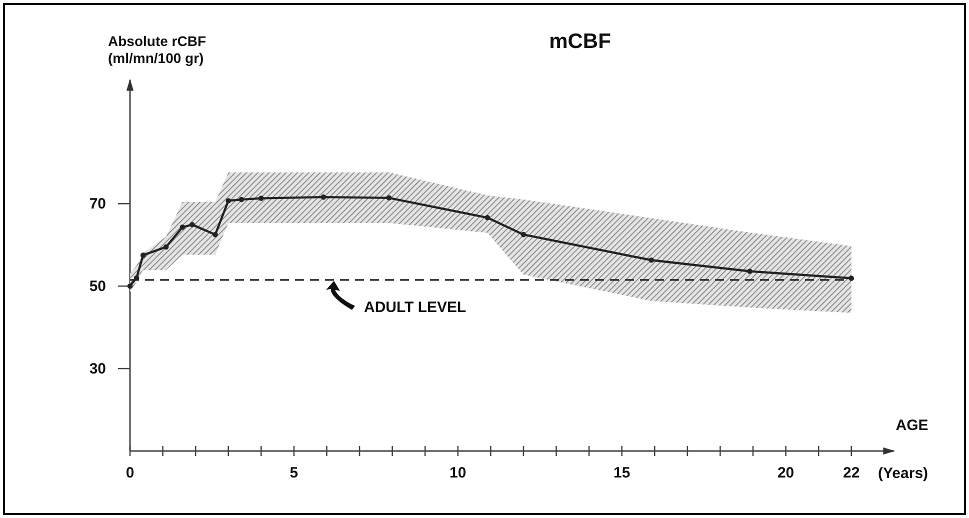  I want to click on x-tick-label: 0, so click(130, 473).